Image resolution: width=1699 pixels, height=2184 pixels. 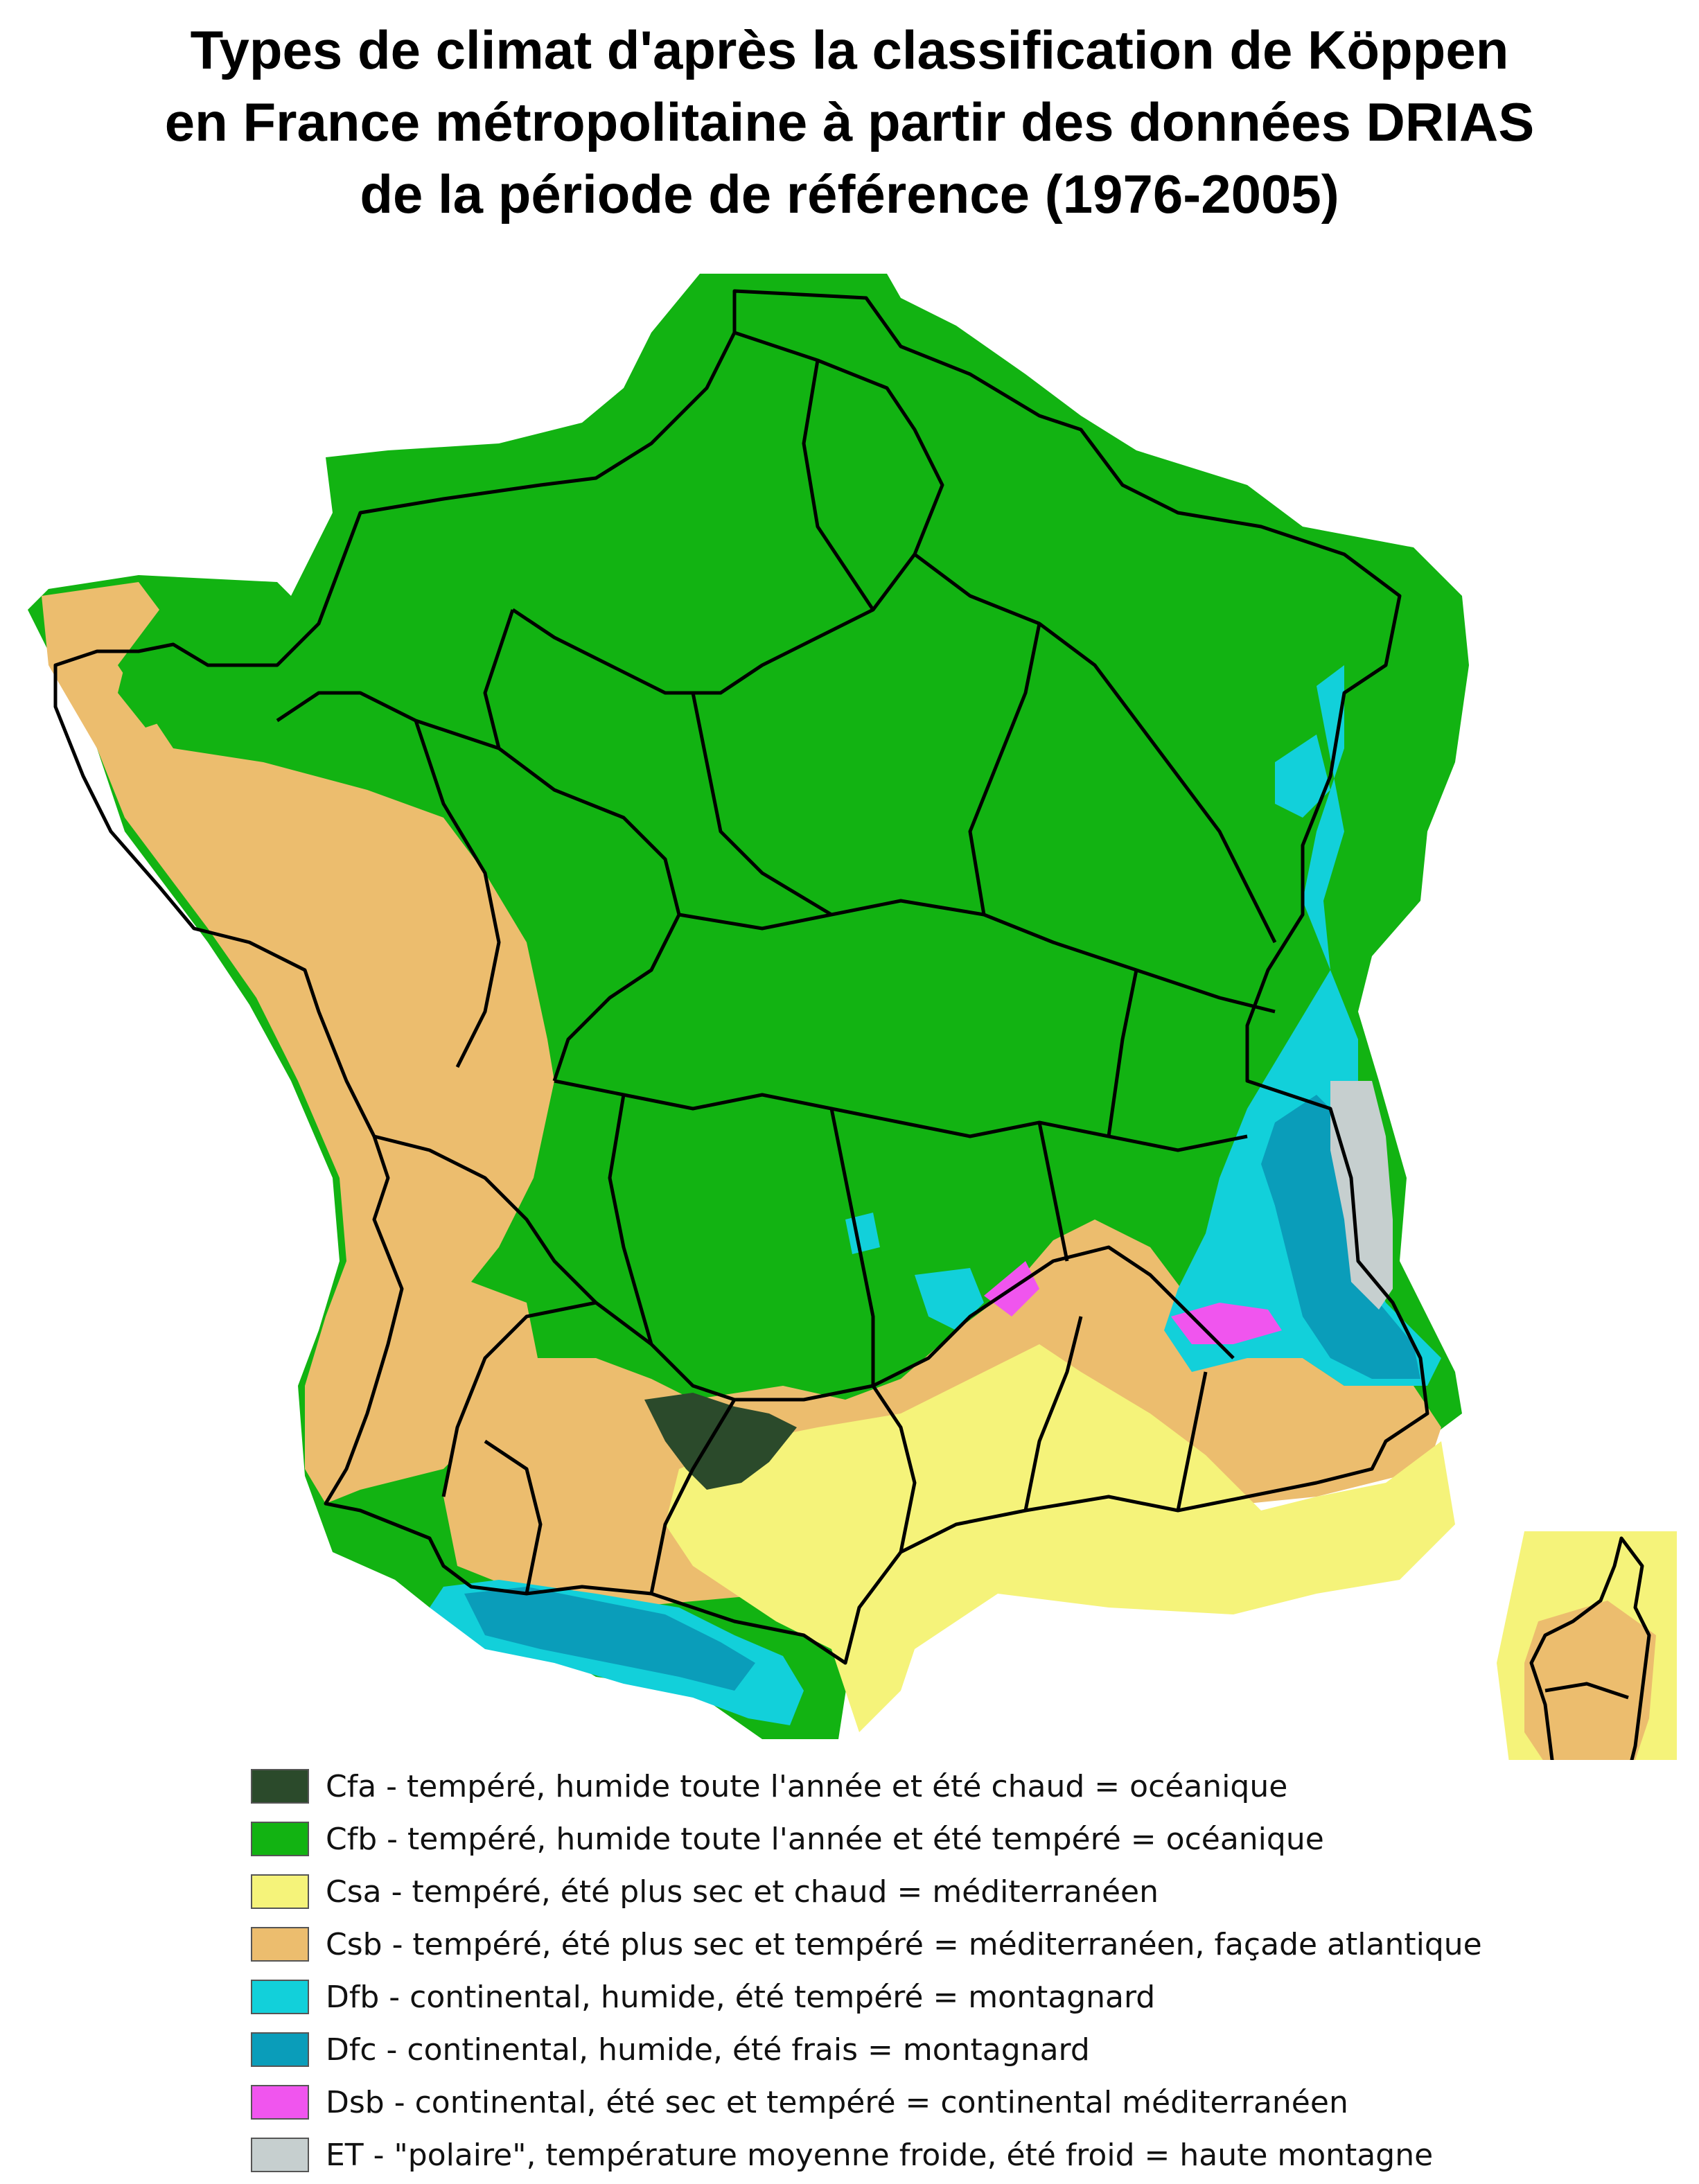 What do you see at coordinates (949, 1299) in the screenshot?
I see `zone-dfb-massif-central` at bounding box center [949, 1299].